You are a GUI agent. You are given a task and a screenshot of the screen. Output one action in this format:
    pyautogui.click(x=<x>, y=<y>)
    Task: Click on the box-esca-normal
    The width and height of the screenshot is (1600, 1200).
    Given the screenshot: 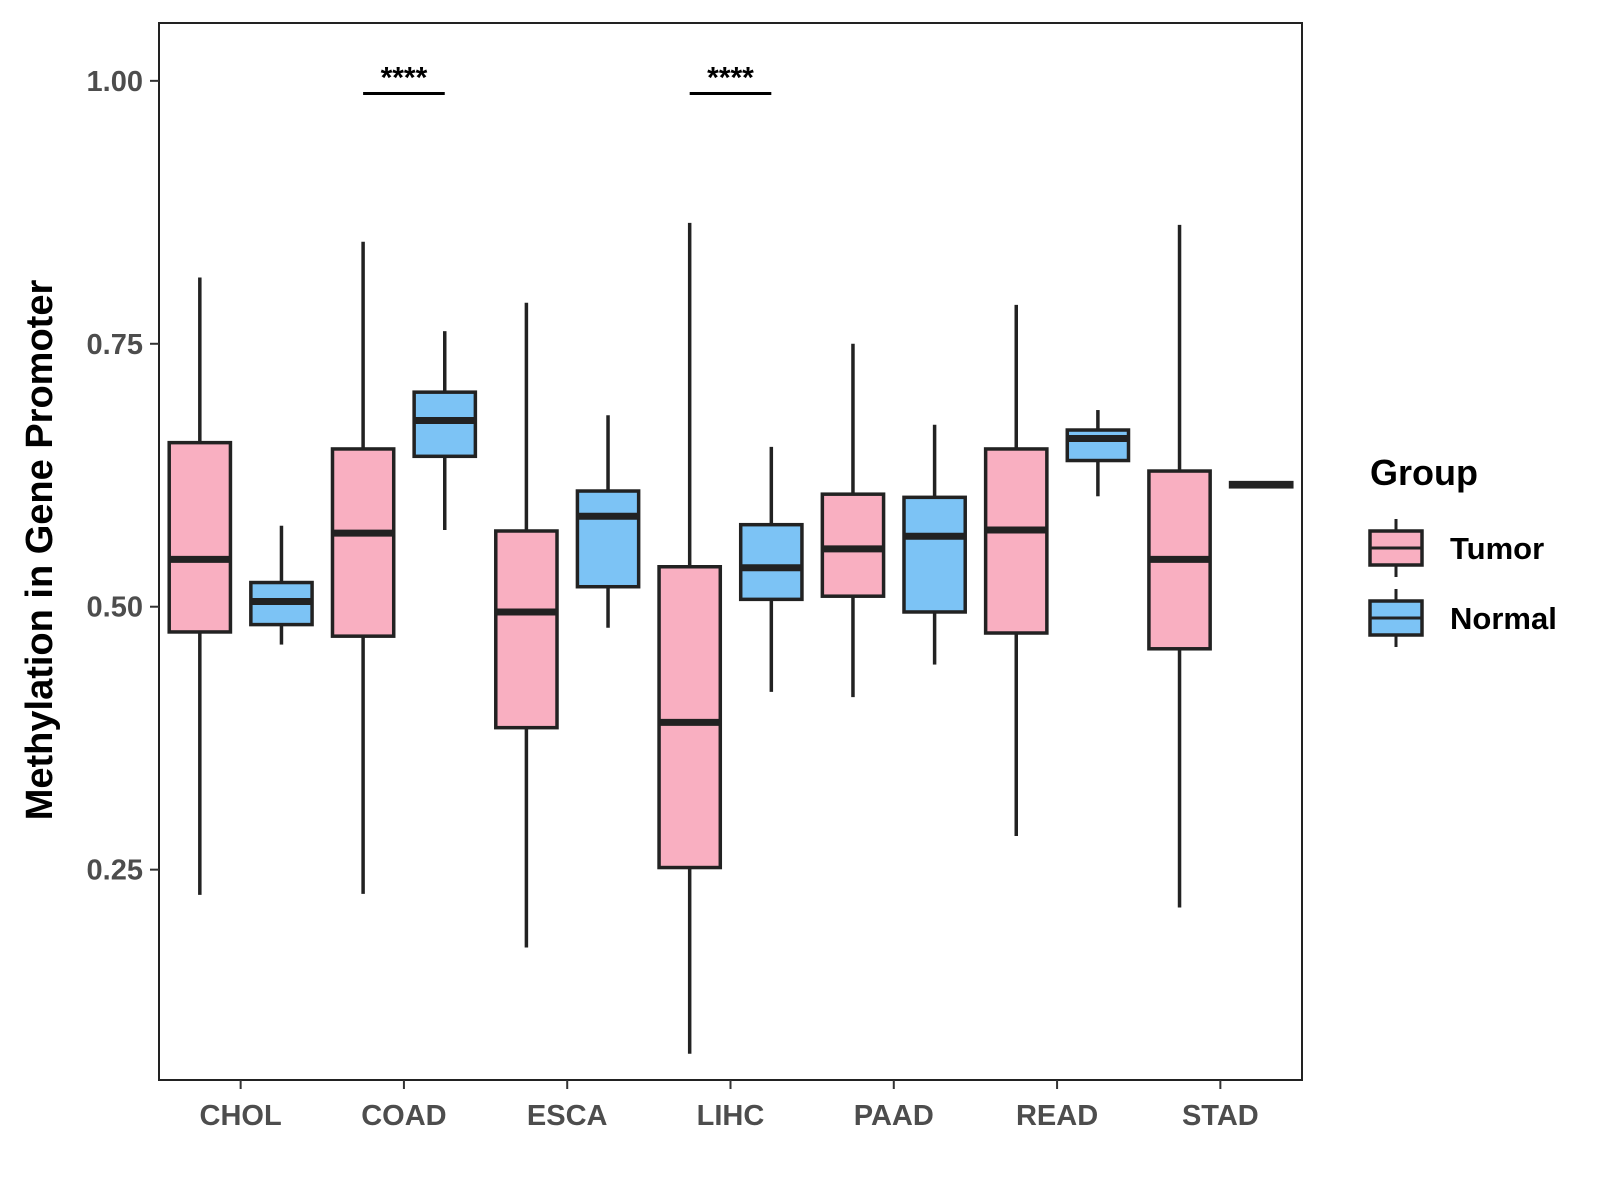 What is the action you would take?
    pyautogui.click(x=608, y=521)
    